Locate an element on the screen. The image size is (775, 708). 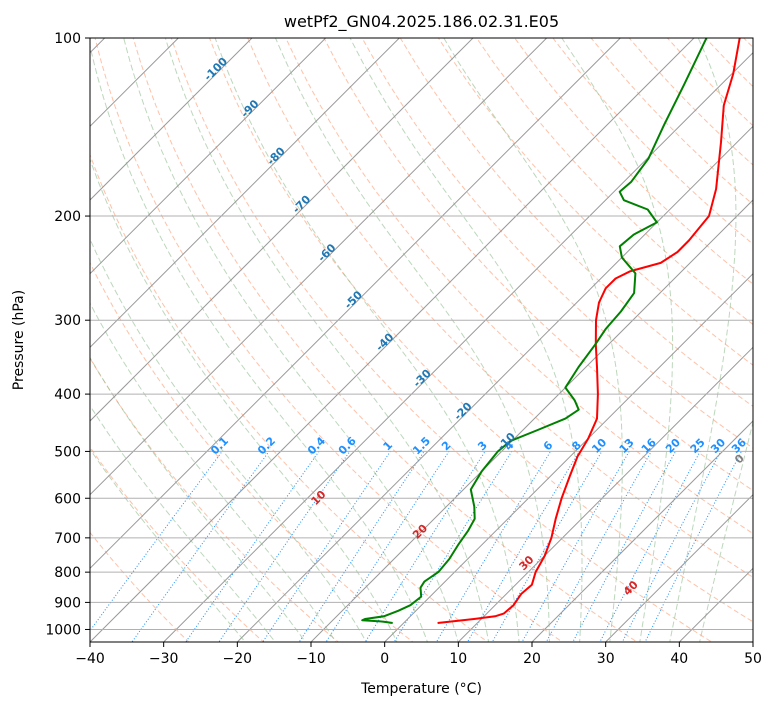
y-tick-label: 600 is located at coordinates (67, 499).